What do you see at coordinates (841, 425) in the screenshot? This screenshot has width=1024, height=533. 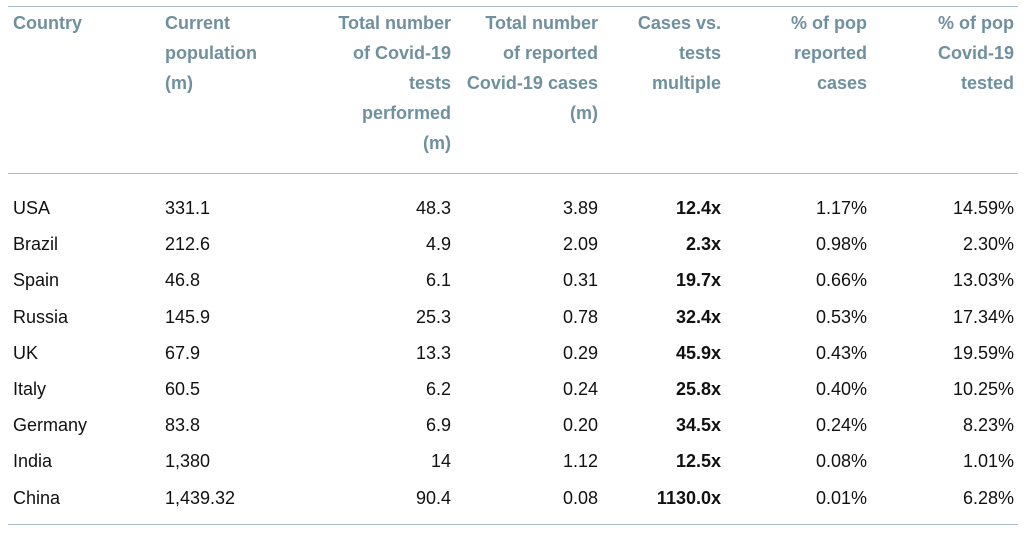 I see `cell-value: 0.24%` at bounding box center [841, 425].